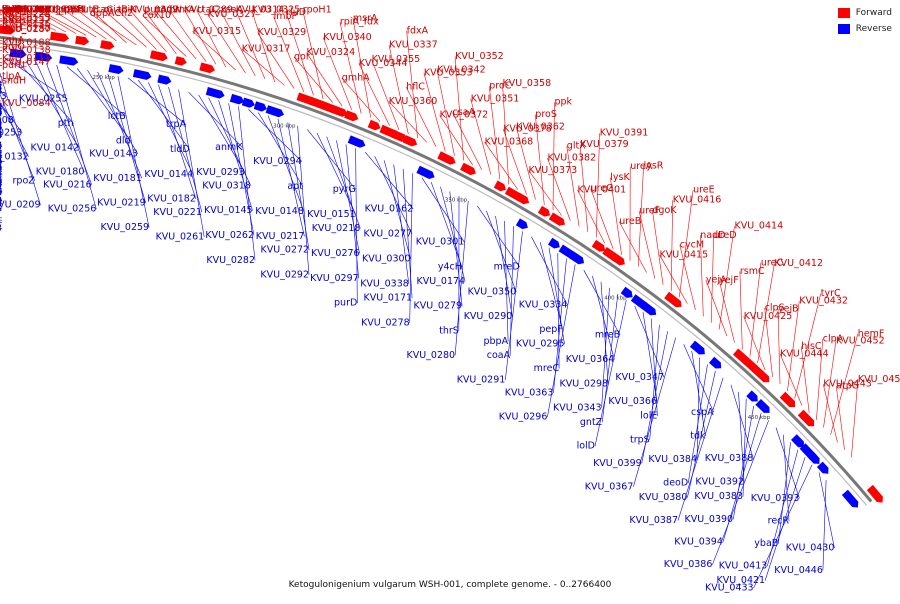 The image size is (900, 604). What do you see at coordinates (702, 412) in the screenshot?
I see `reverse-gene-label: cspA` at bounding box center [702, 412].